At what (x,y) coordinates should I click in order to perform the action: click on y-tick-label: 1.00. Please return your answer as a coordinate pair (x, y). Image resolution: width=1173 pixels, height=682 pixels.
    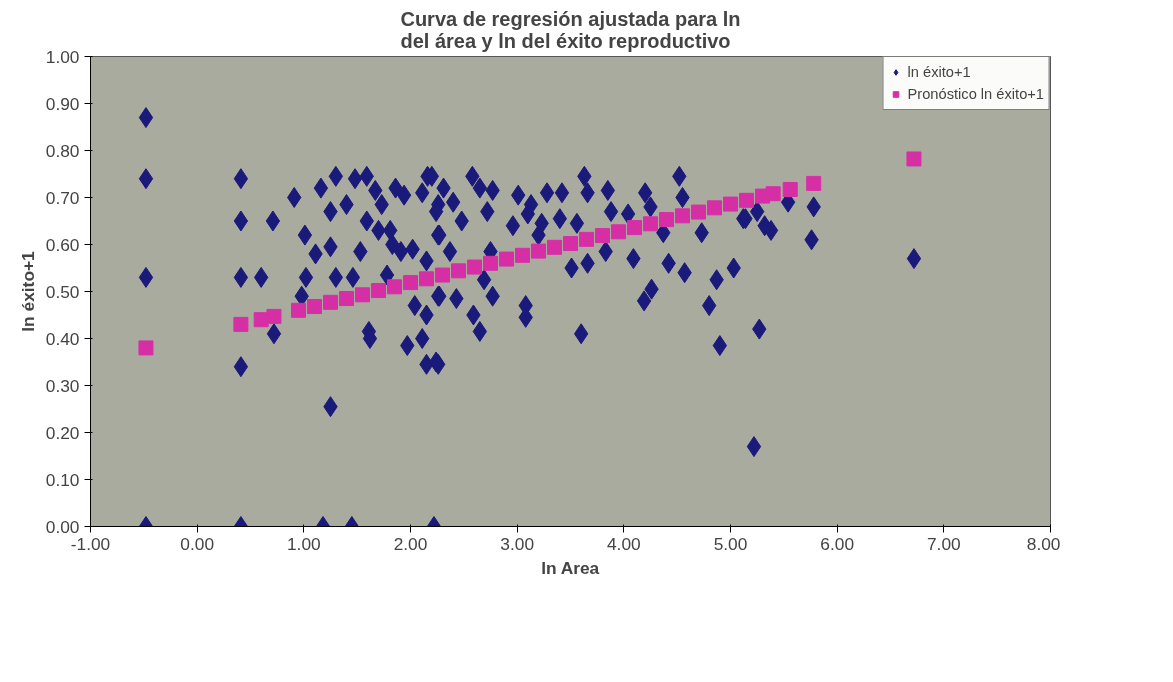
    Looking at the image, I should click on (62, 56).